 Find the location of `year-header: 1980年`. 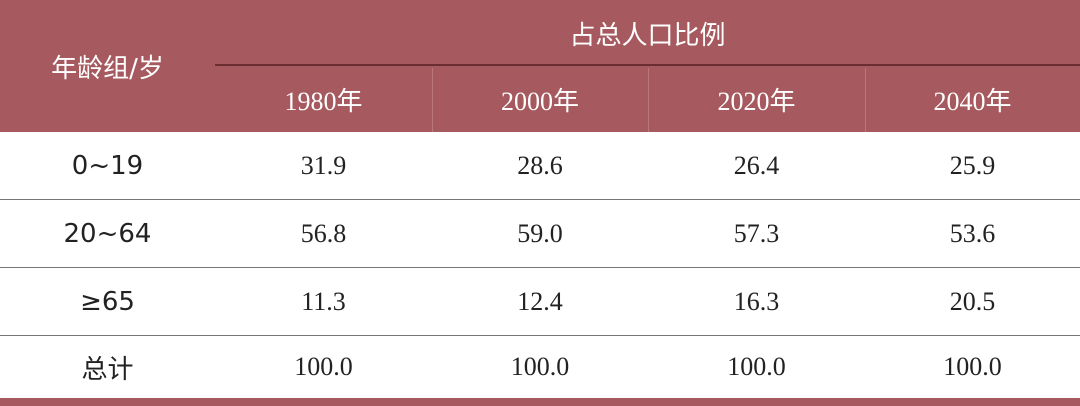

year-header: 1980年 is located at coordinates (323, 101).